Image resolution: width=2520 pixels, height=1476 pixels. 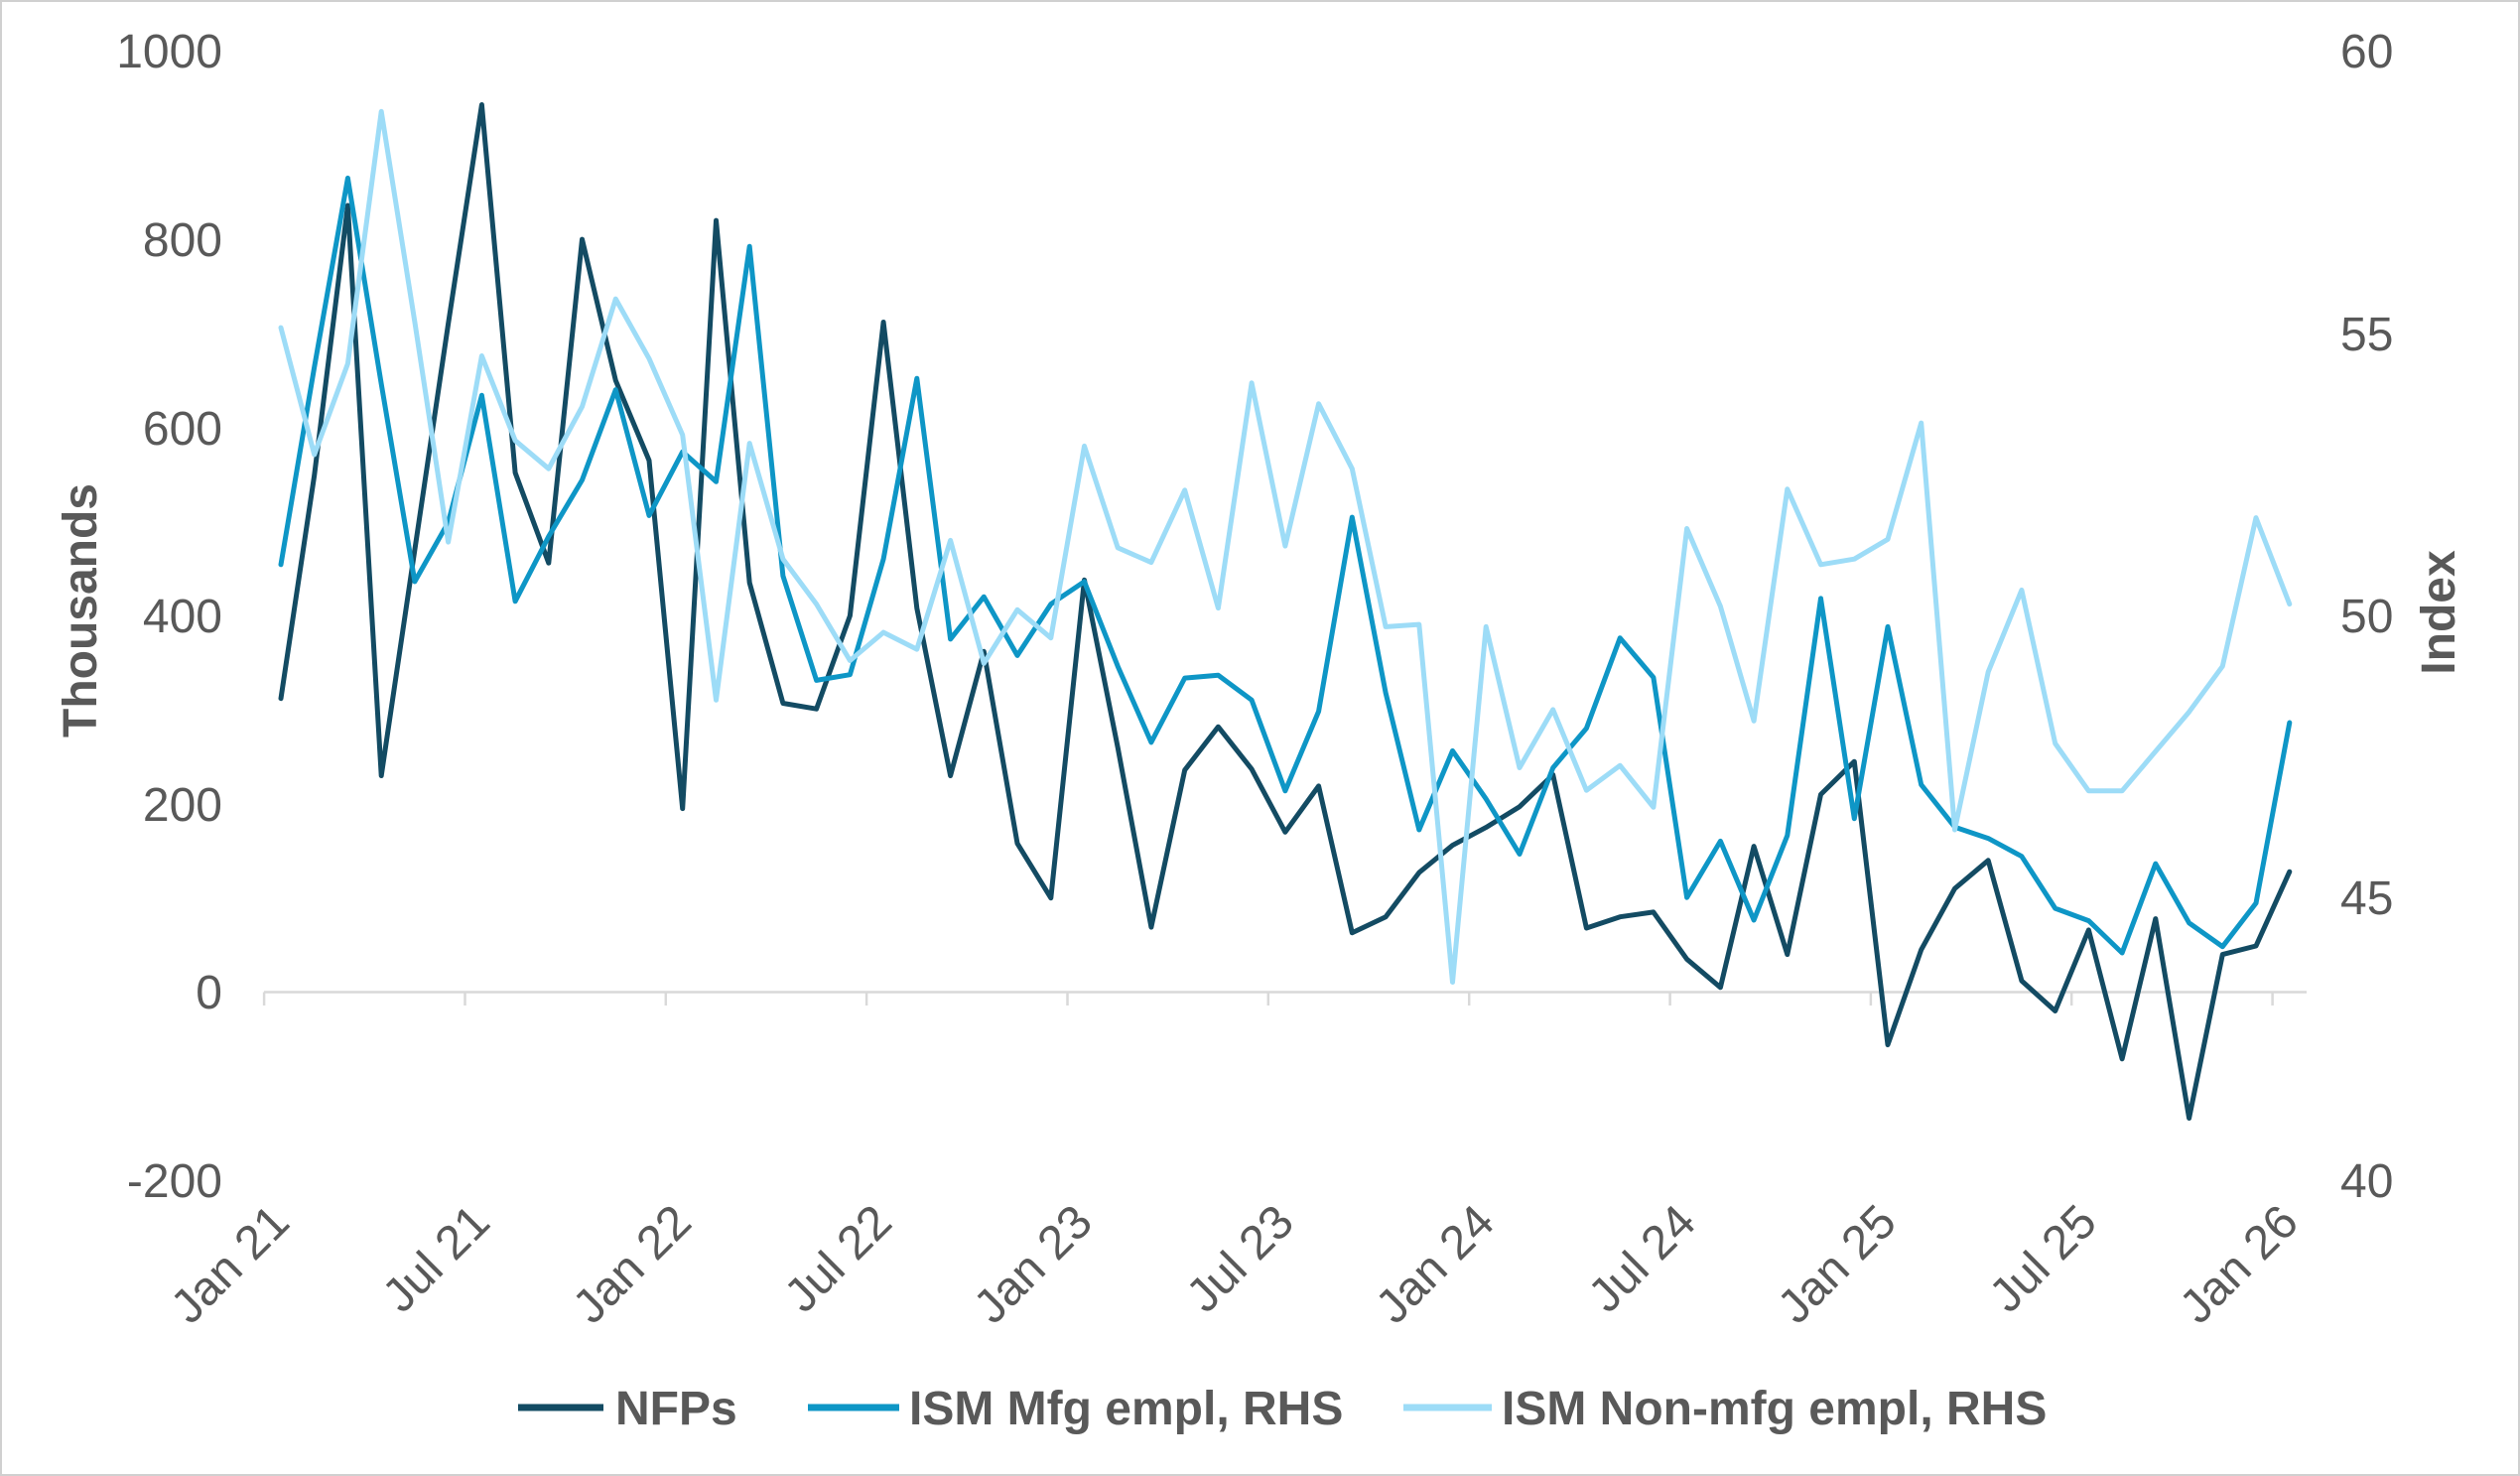 What do you see at coordinates (2439, 612) in the screenshot?
I see `svg-text: Index` at bounding box center [2439, 612].